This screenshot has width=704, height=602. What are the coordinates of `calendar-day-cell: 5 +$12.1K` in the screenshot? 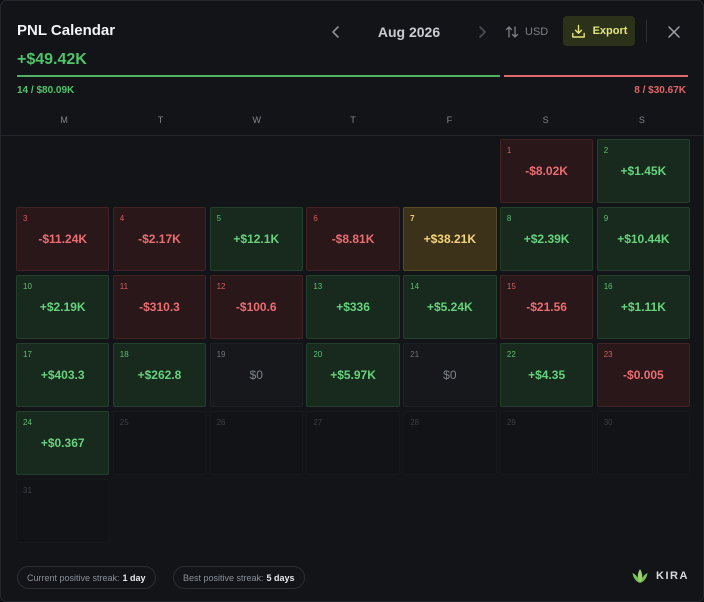 It's located at (256, 239).